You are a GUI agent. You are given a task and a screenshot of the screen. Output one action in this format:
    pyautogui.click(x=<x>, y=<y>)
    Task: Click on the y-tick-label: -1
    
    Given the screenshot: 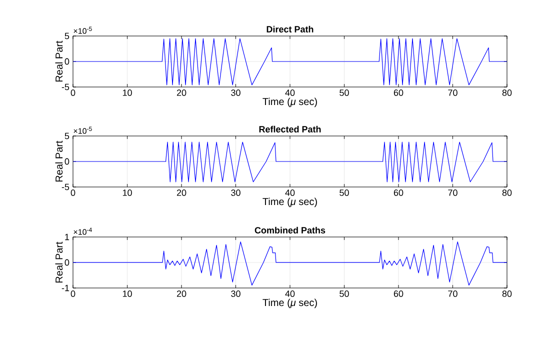 What is the action you would take?
    pyautogui.click(x=66, y=288)
    